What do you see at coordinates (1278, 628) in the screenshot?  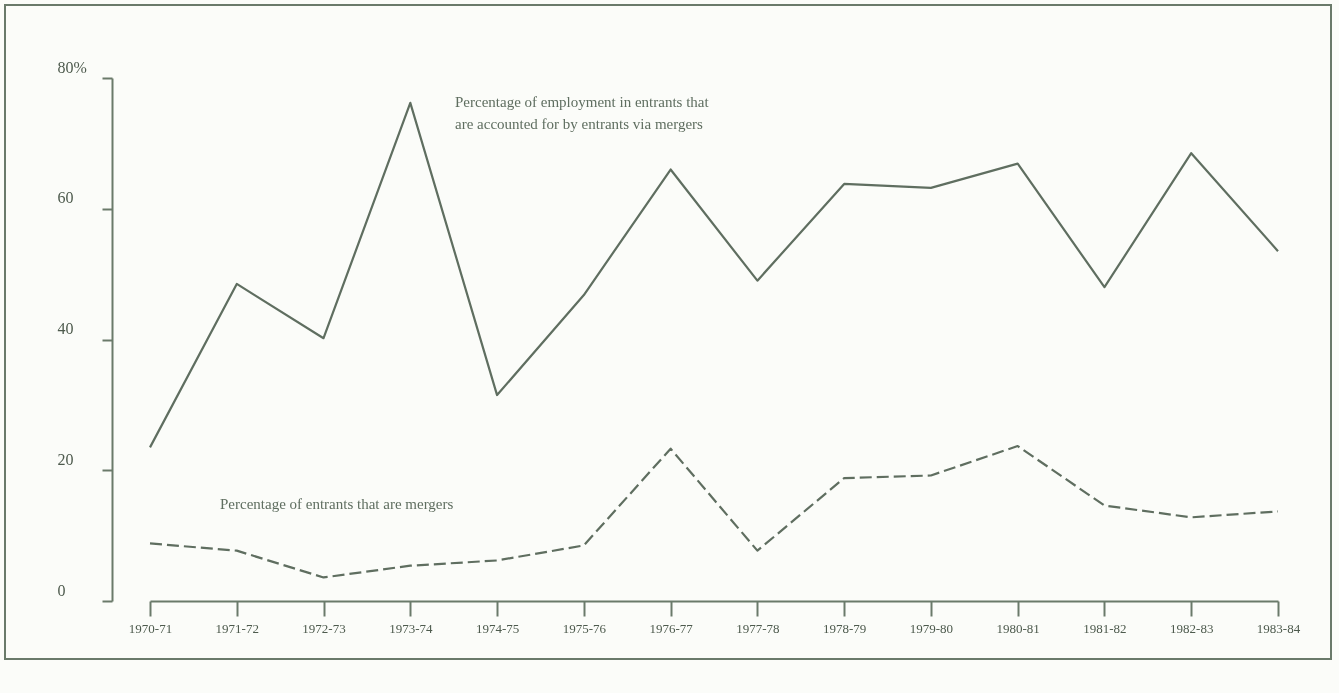 I see `x-tick-label: 1983-84` at bounding box center [1278, 628].